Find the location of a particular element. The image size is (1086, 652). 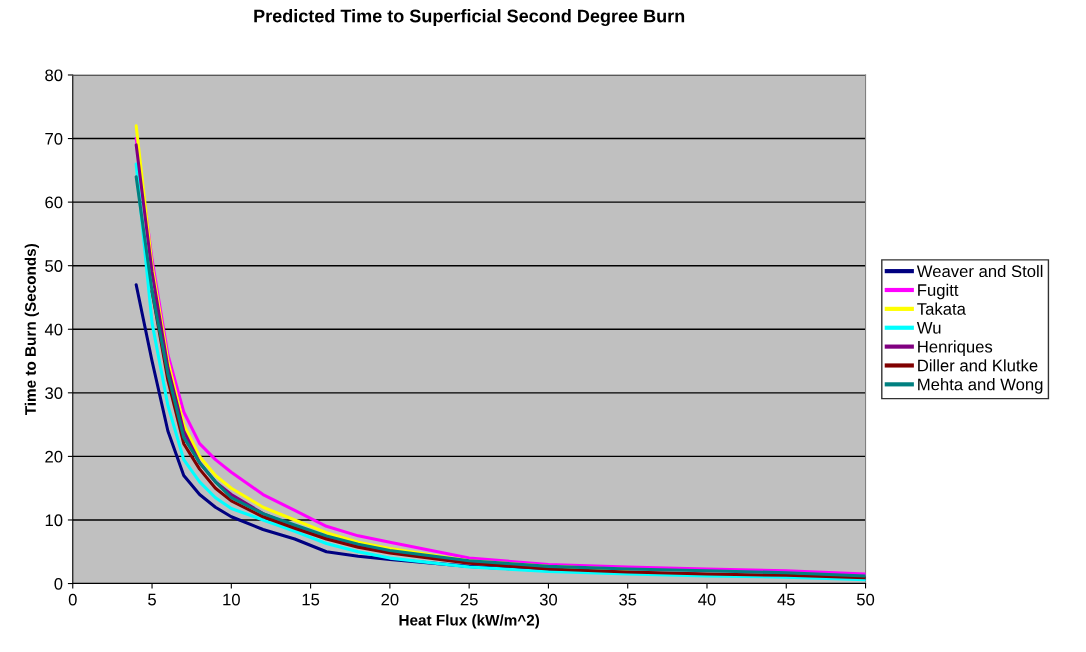

y-tick-label: 70 is located at coordinates (54, 138).